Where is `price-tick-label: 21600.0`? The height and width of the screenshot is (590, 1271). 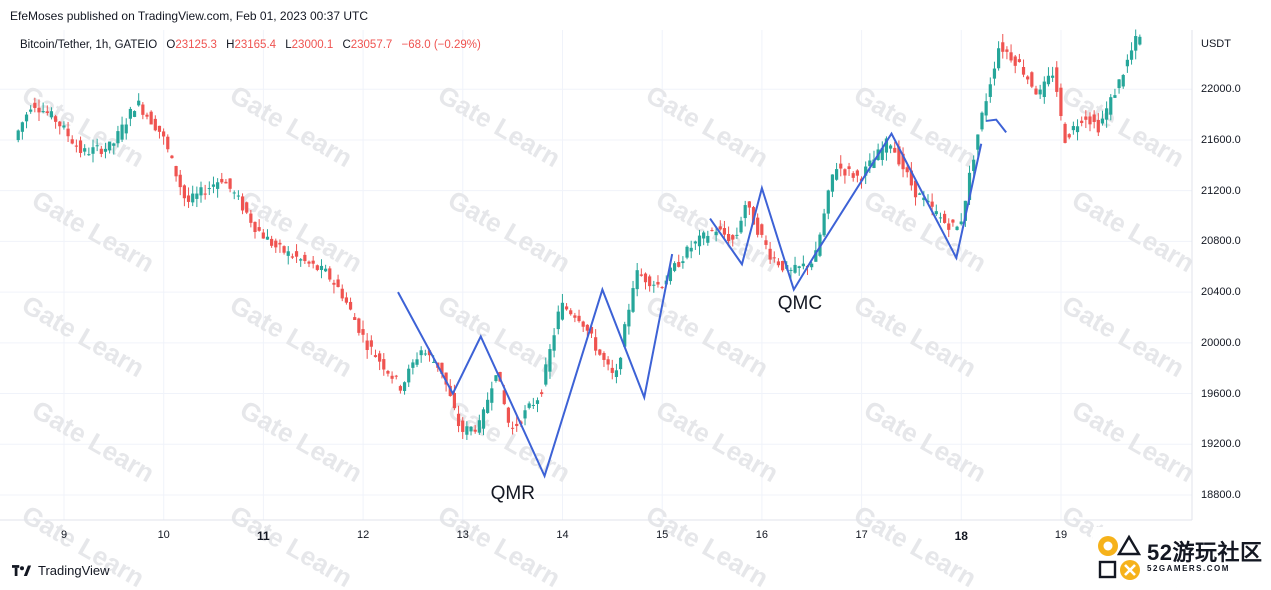 price-tick-label: 21600.0 is located at coordinates (1221, 139).